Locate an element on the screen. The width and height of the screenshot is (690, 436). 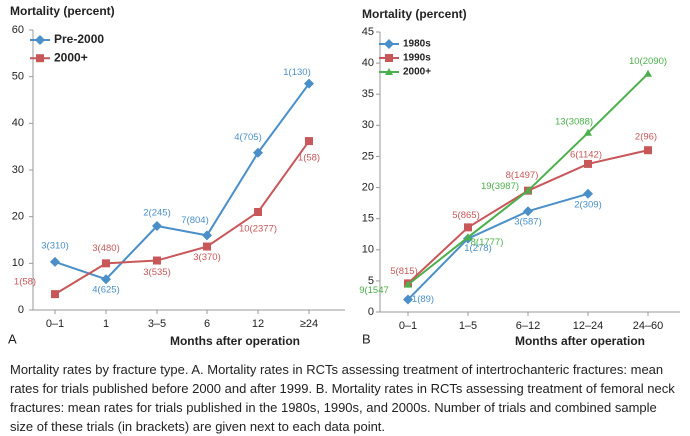
data-label: 3(370) is located at coordinates (206, 257).